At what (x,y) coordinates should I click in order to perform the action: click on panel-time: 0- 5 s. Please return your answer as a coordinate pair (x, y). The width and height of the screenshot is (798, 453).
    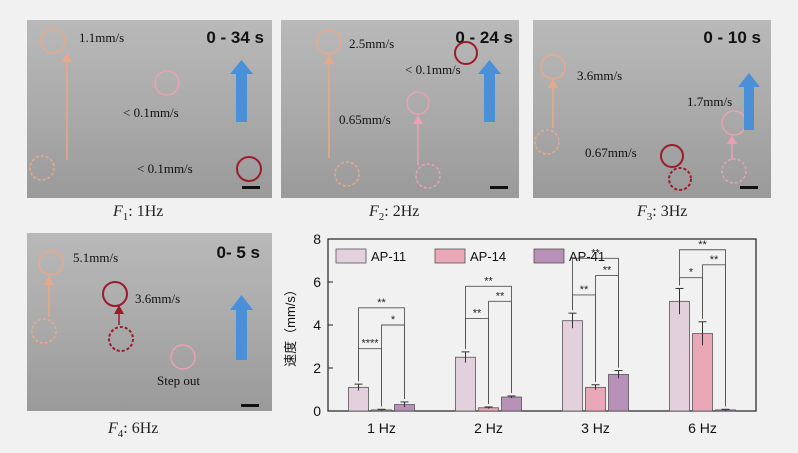
    Looking at the image, I should click on (238, 252).